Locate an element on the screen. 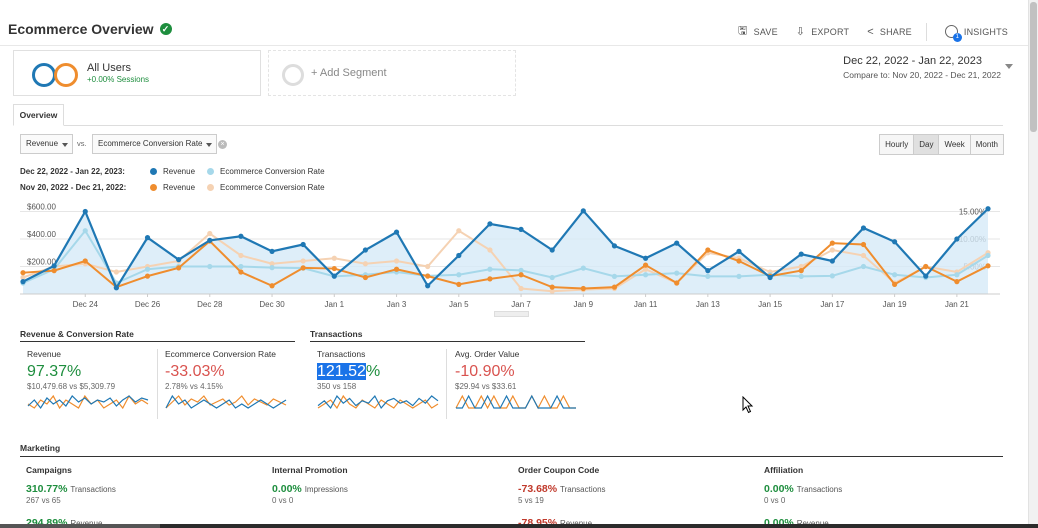 Image resolution: width=1038 pixels, height=528 pixels. segment-all-users: All Users +0.00% Sessions is located at coordinates (137, 73).